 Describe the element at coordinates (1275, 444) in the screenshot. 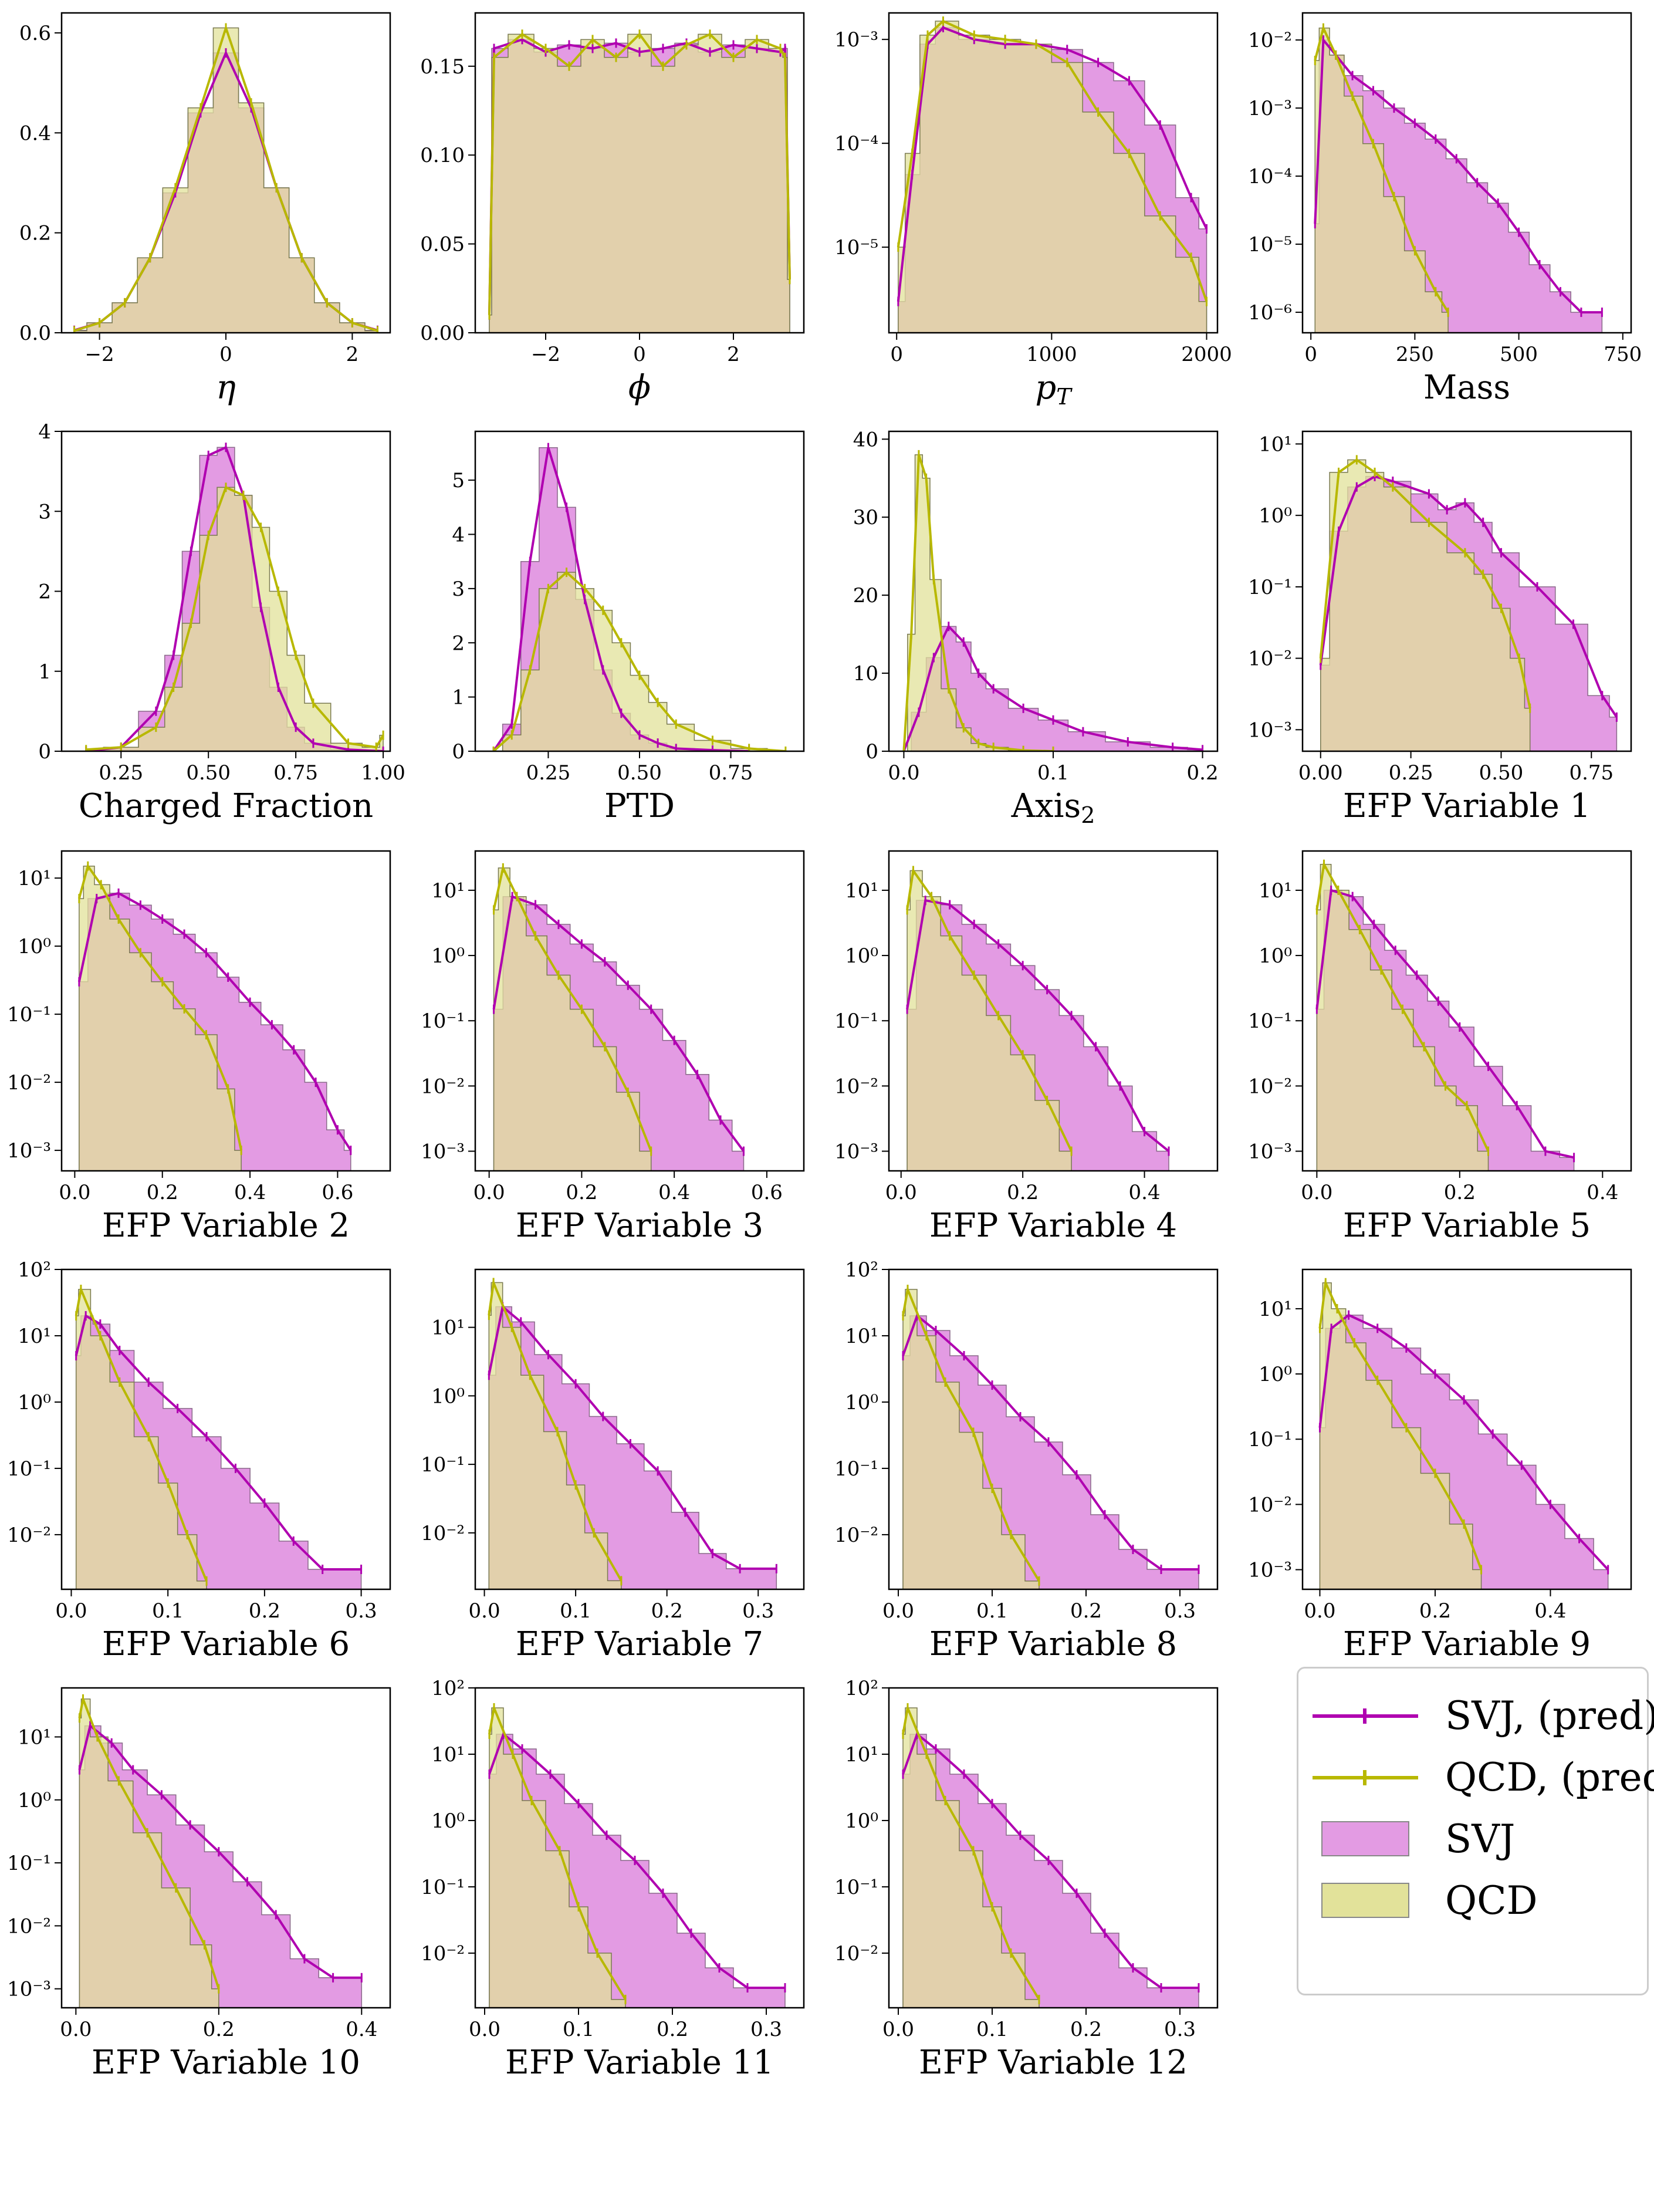

I see `y-tick-label-8-4: 10¹` at that location.